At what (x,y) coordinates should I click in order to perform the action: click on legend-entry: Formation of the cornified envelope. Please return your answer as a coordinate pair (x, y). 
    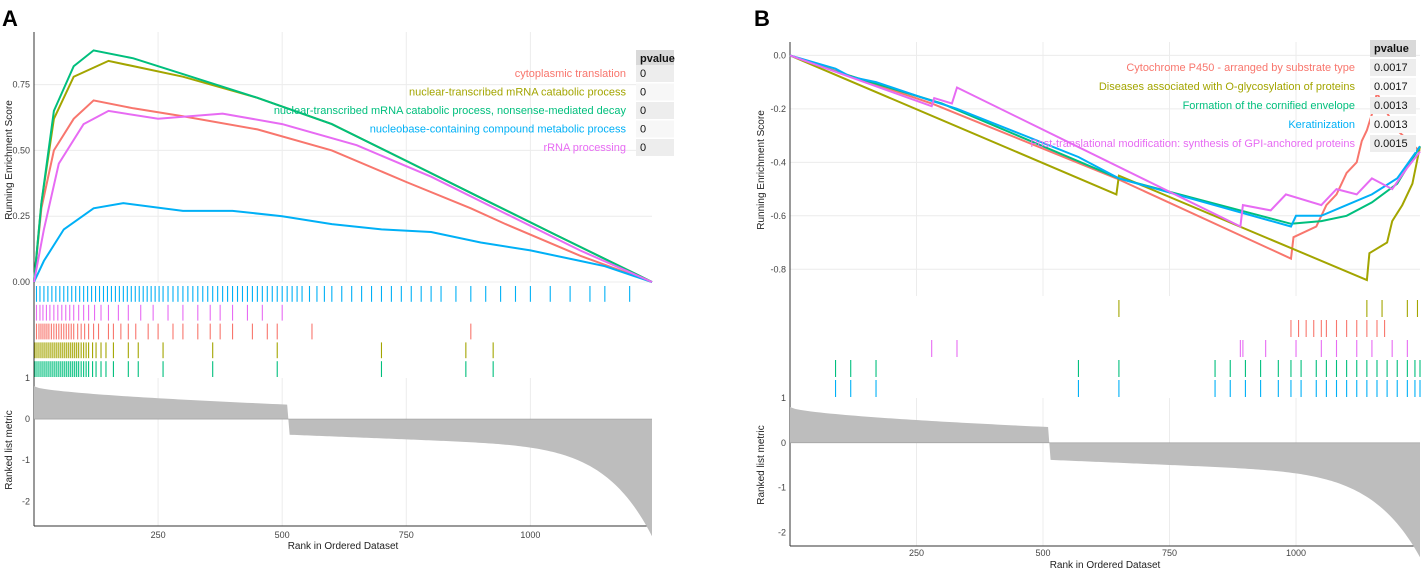
    Looking at the image, I should click on (1269, 106).